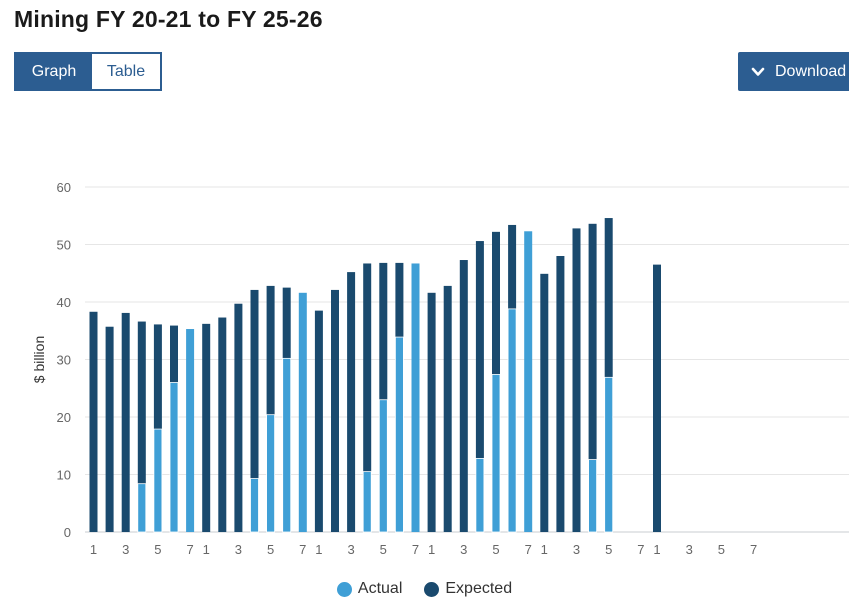 The height and width of the screenshot is (605, 849). What do you see at coordinates (67, 532) in the screenshot?
I see `y-tick-label: 0` at bounding box center [67, 532].